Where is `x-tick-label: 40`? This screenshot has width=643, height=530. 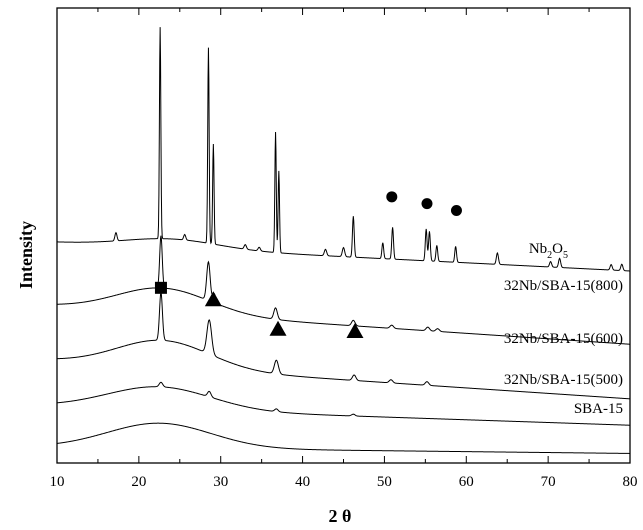 x-tick-label: 40 is located at coordinates (302, 482).